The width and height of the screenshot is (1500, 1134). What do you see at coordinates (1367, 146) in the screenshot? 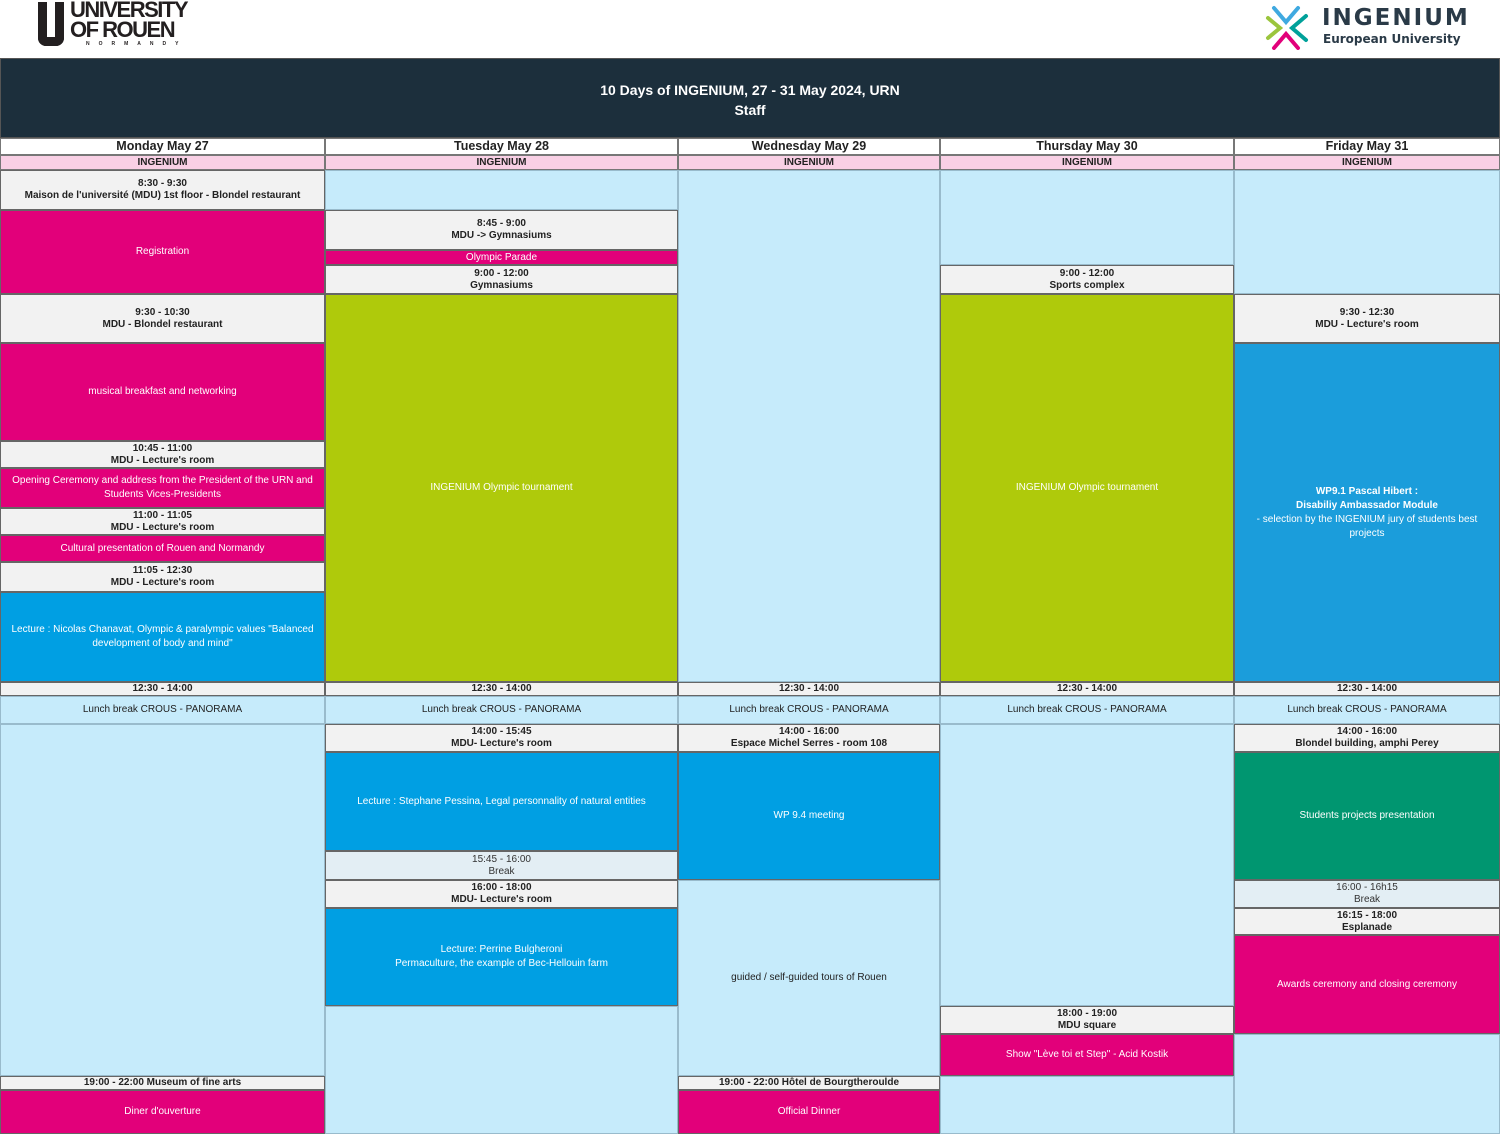
I see `day-header-friday: Friday May 31` at bounding box center [1367, 146].